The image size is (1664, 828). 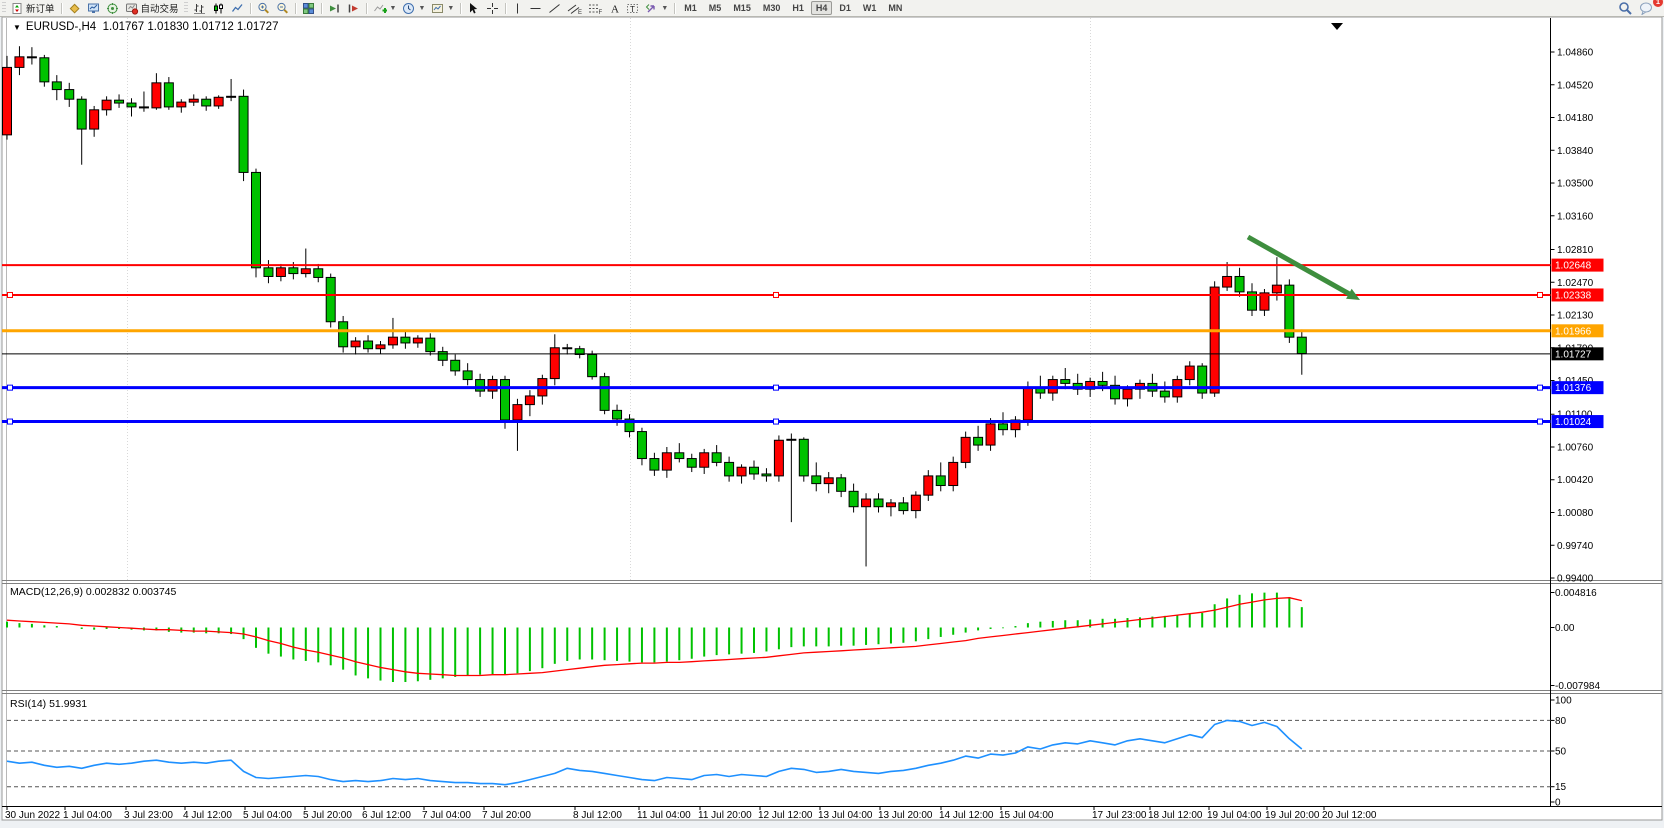 I want to click on trend-arrow-annotation, so click(x=1303, y=267).